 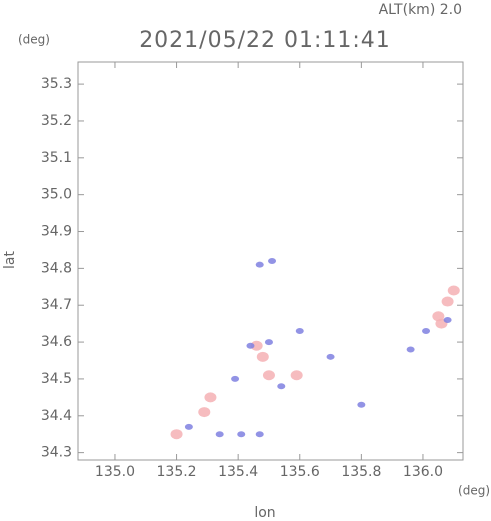 I want to click on y-tick-label: 34.8, so click(x=56, y=268).